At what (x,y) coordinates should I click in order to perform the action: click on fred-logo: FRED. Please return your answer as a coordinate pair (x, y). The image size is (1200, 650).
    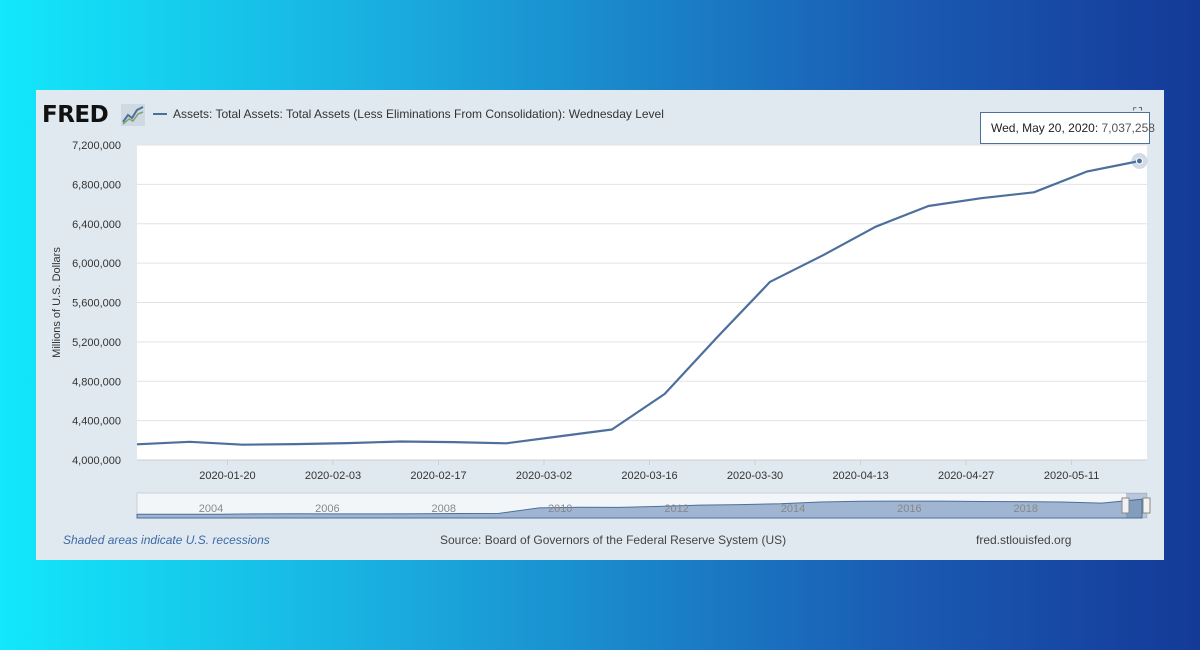
    Looking at the image, I should click on (75, 115).